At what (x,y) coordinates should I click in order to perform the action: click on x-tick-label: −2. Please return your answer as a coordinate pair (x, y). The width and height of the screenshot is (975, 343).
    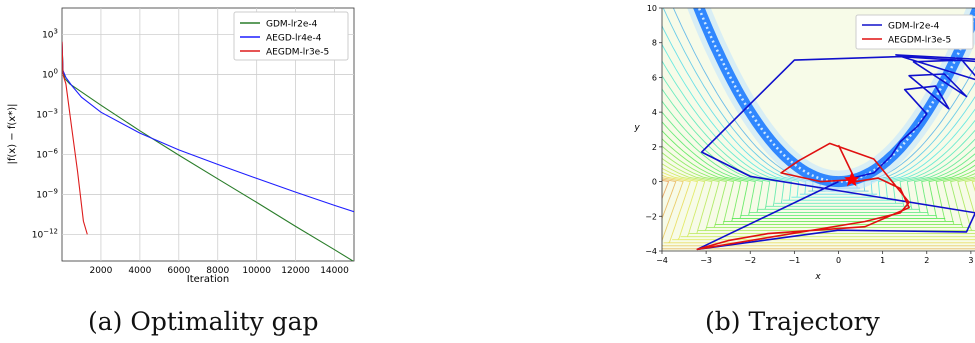
    Looking at the image, I should click on (750, 260).